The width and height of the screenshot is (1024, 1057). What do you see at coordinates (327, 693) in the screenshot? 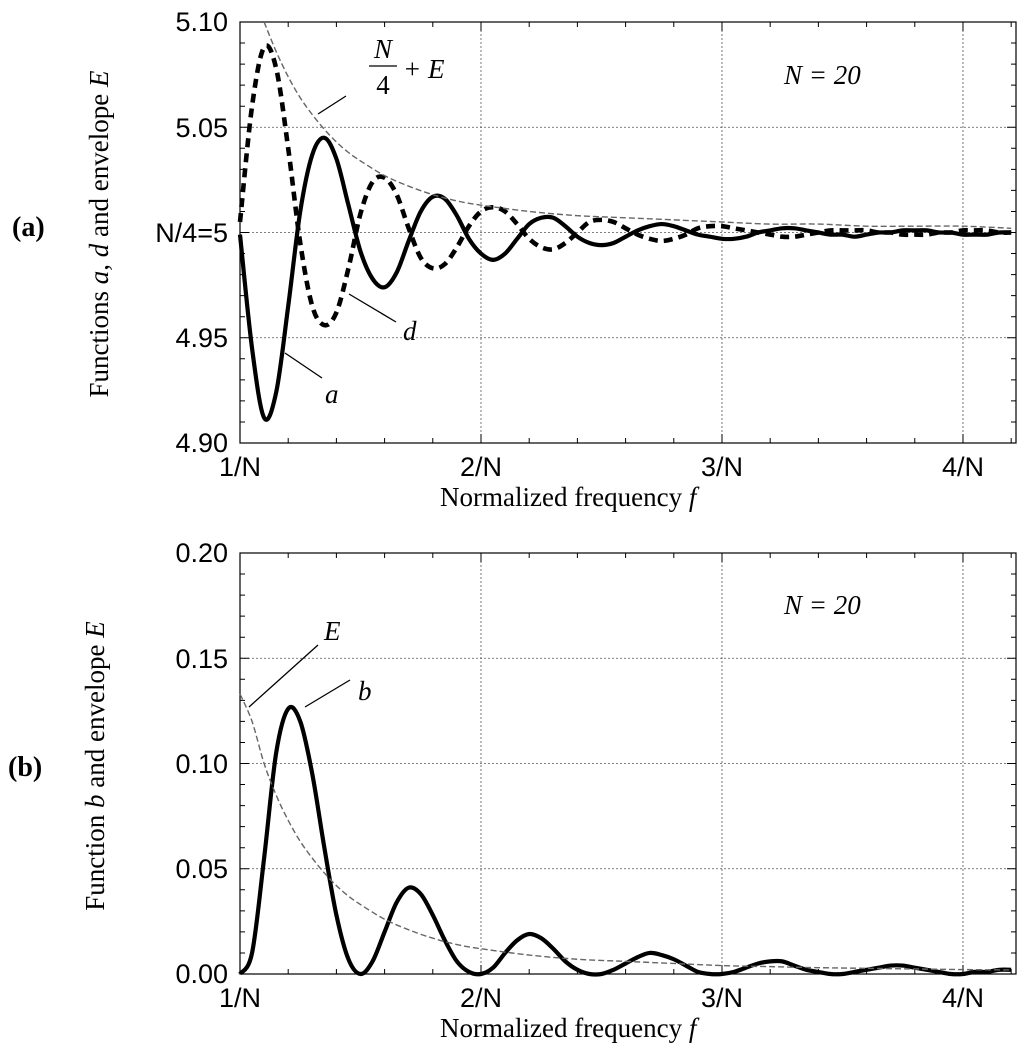
I see `panel-b-b-leader` at bounding box center [327, 693].